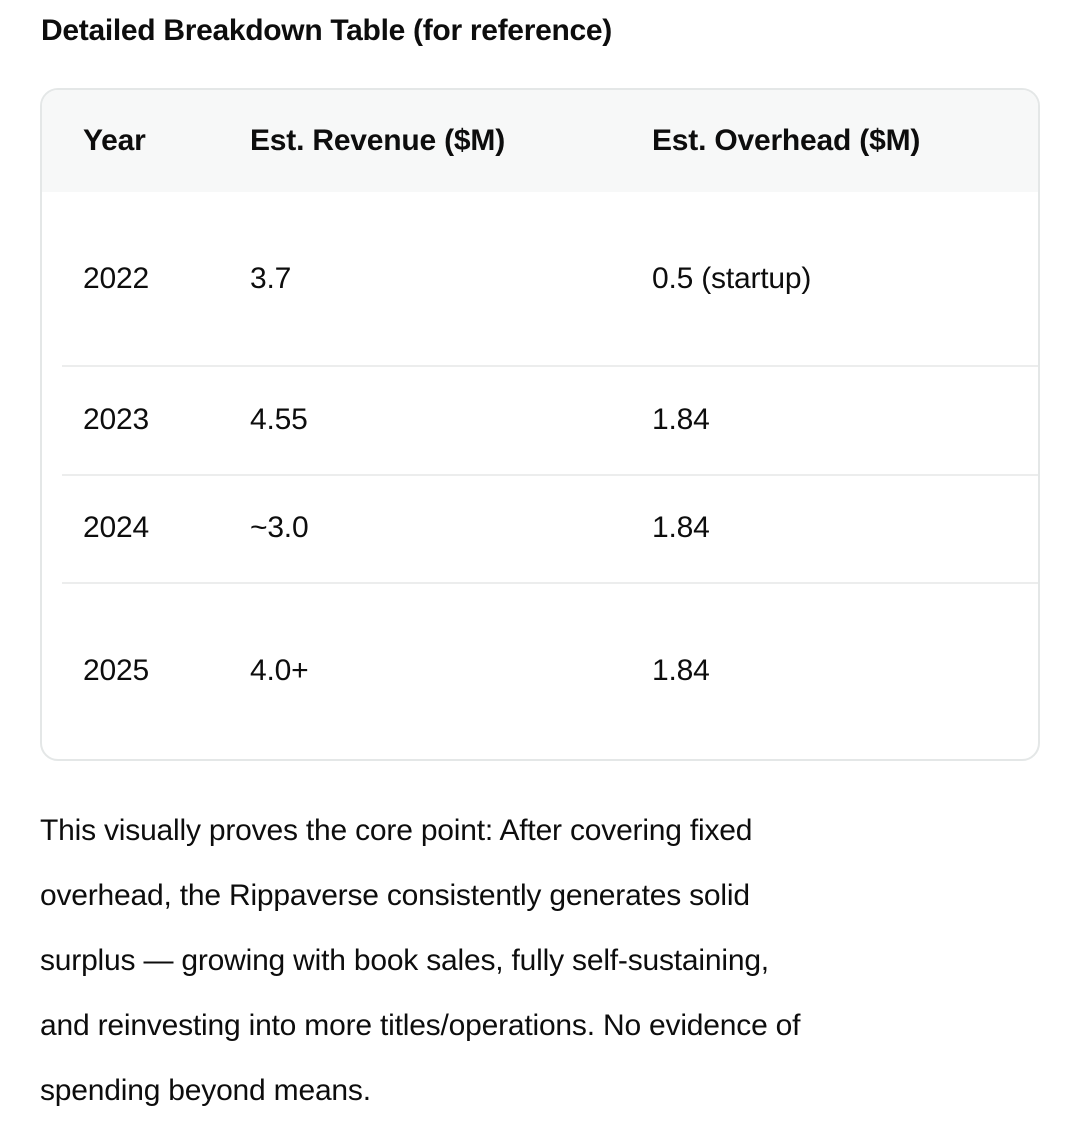  I want to click on cell-year: 2025, so click(116, 670).